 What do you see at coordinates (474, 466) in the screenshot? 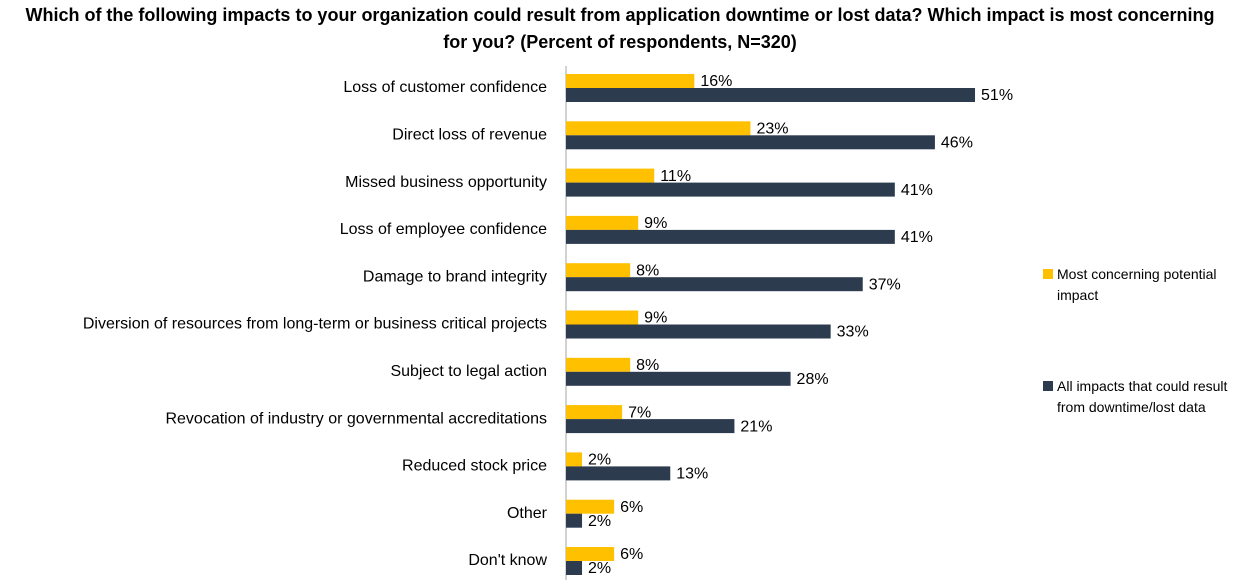
I see `category-label: Reduced stock price` at bounding box center [474, 466].